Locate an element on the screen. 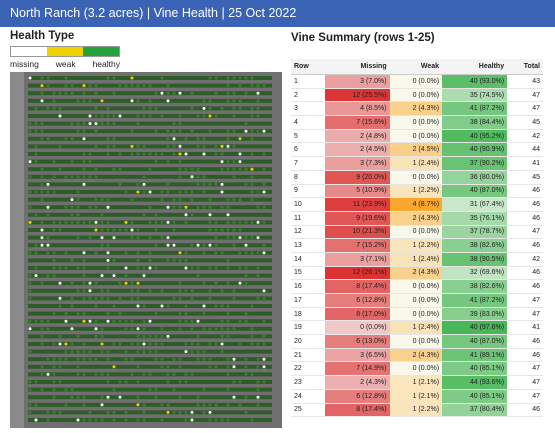 Image resolution: width=555 pixels, height=433 pixels. healthy-cell: 36 (80.0%) is located at coordinates (475, 177).